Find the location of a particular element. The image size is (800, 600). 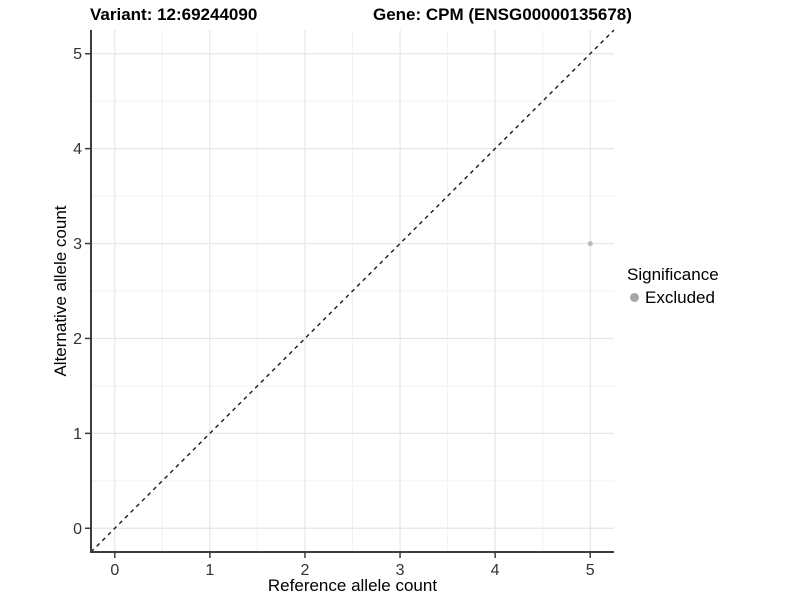

legend-title: Significance is located at coordinates (673, 274).